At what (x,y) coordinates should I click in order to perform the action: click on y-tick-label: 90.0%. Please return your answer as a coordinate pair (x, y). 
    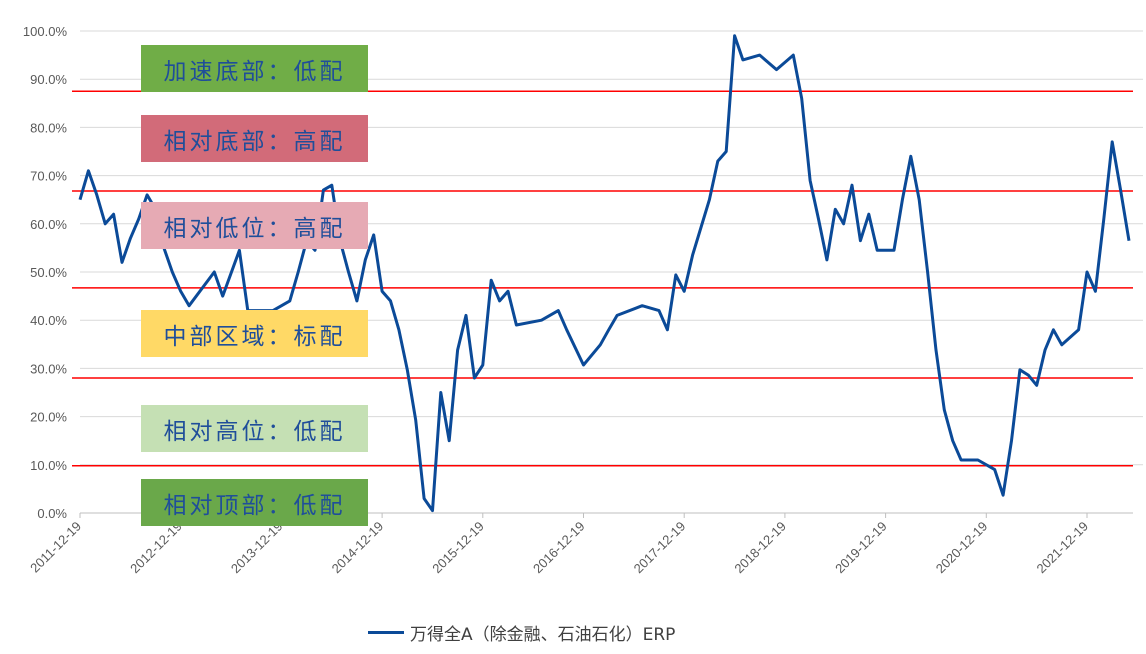
    Looking at the image, I should click on (48, 79).